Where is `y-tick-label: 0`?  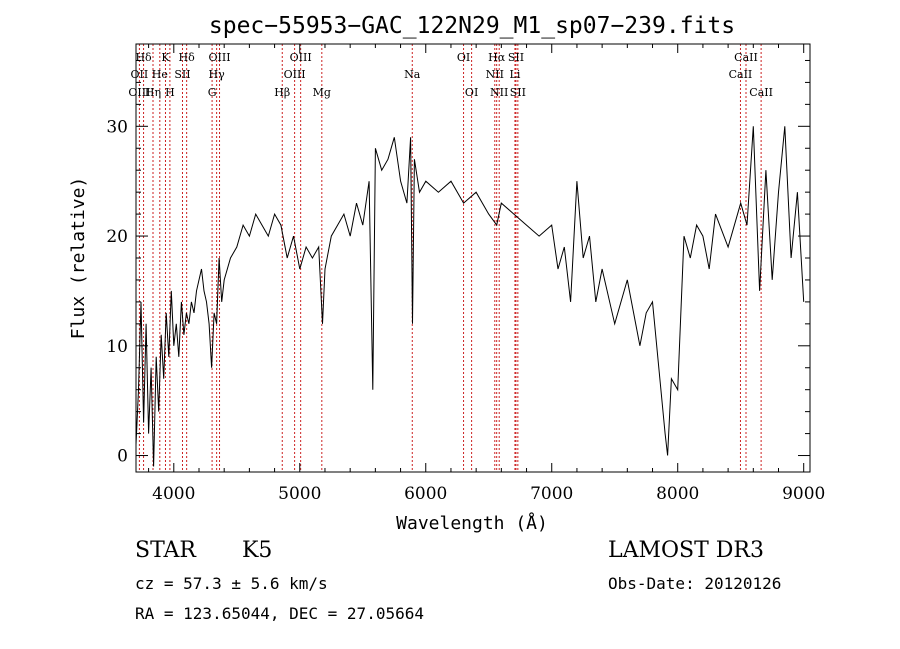 y-tick-label: 0 is located at coordinates (122, 457).